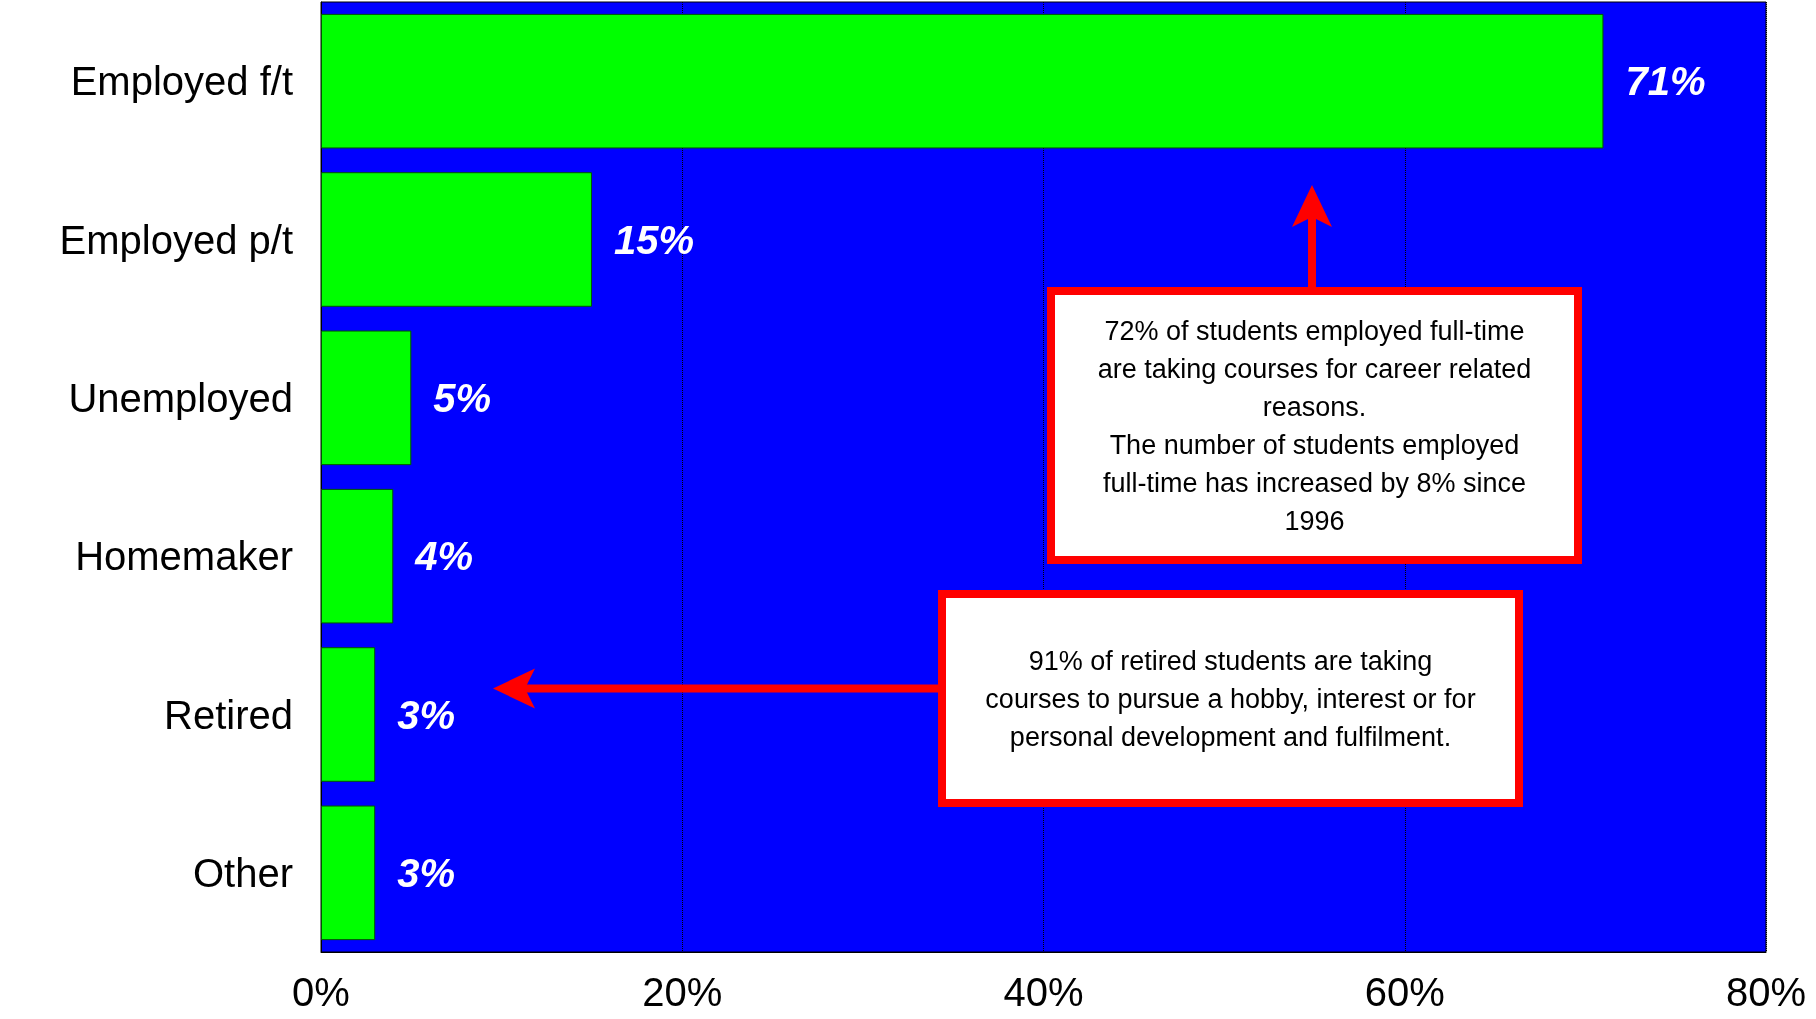  Describe the element at coordinates (181, 81) in the screenshot. I see `y-tick-label: Employed f/t` at that location.